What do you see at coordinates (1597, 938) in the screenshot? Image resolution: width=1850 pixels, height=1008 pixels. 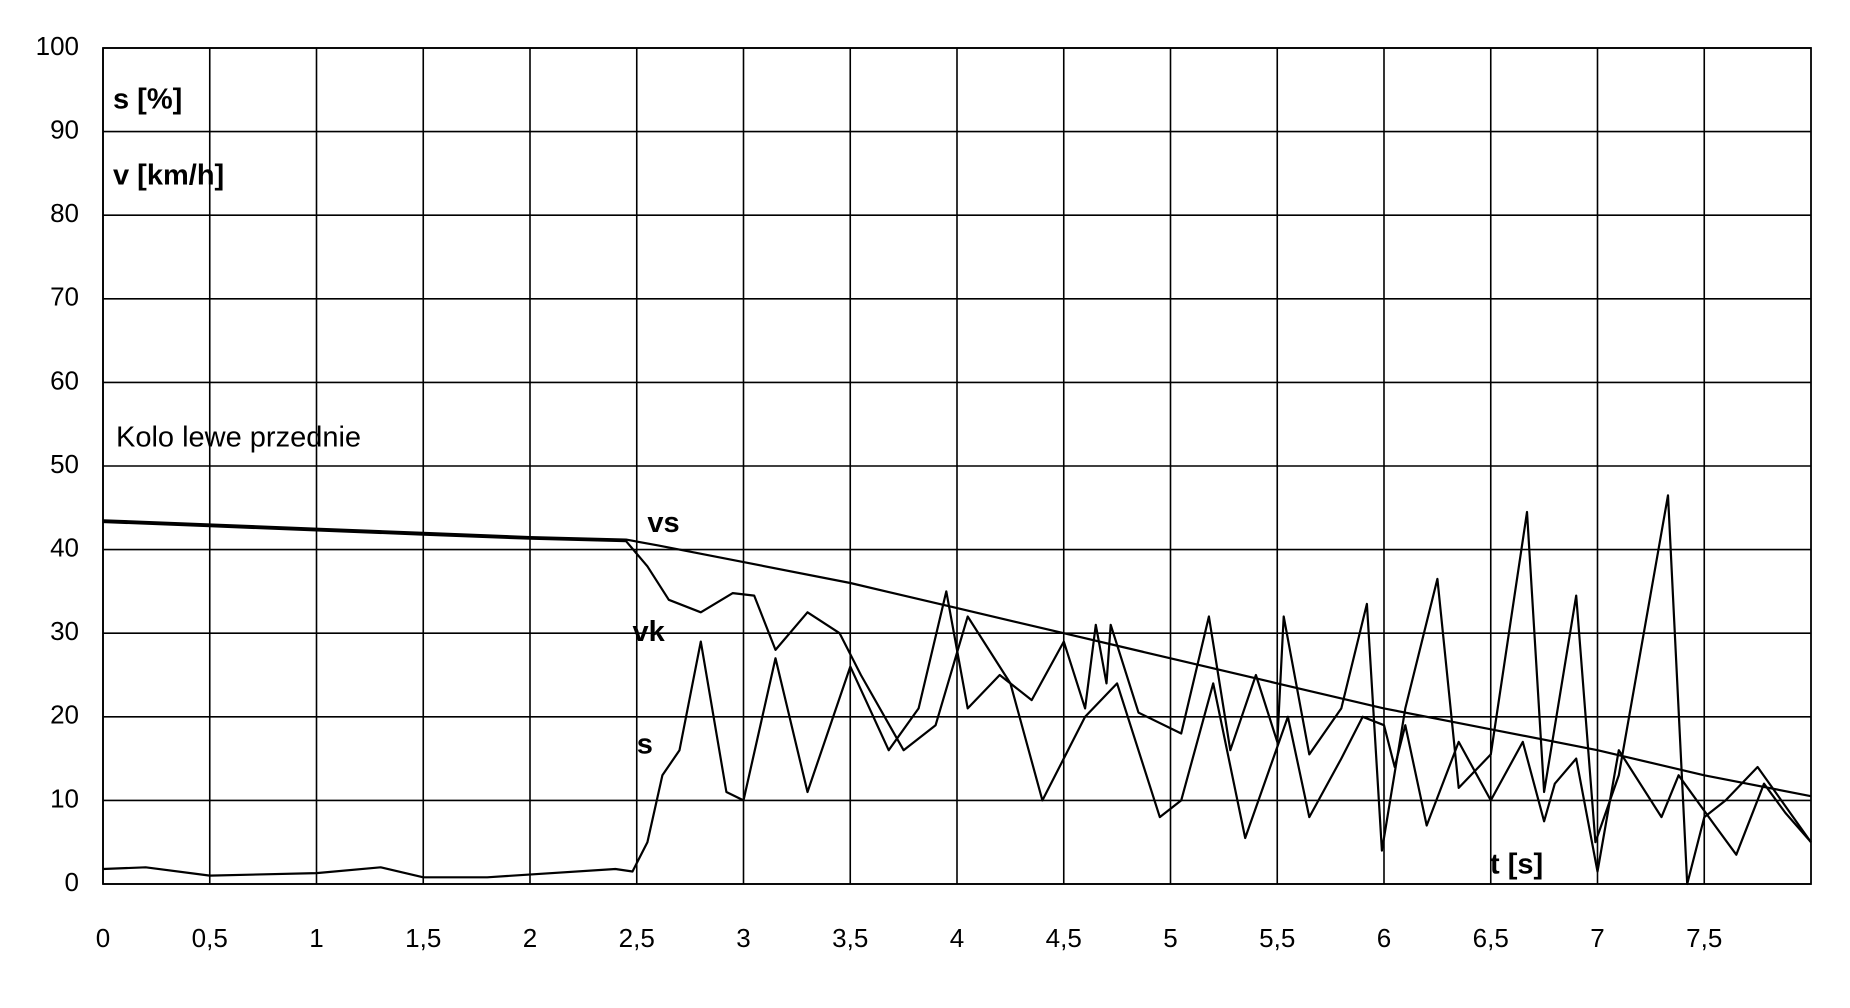 I see `x-tick-label: 7` at bounding box center [1597, 938].